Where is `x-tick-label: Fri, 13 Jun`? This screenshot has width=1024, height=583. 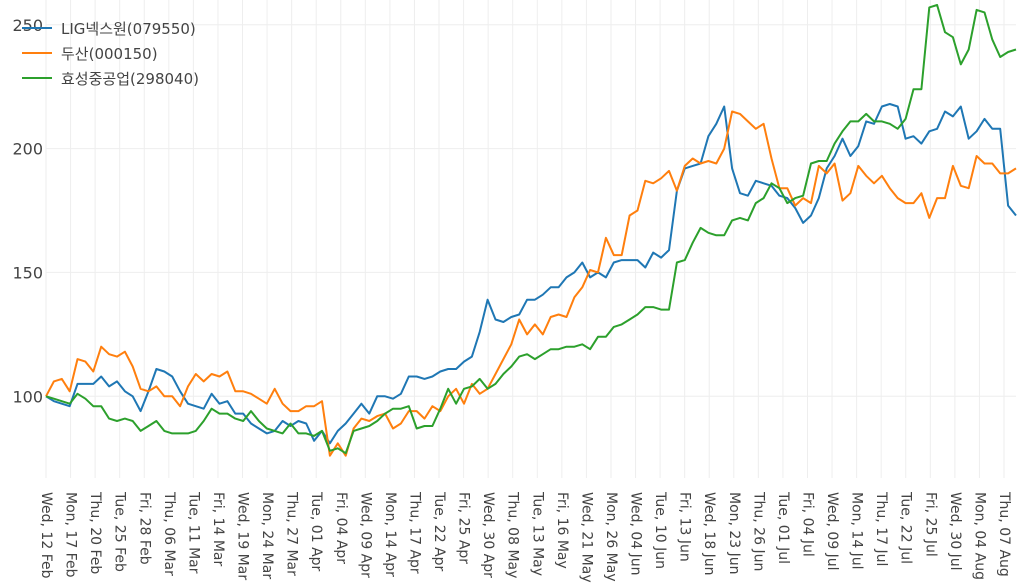
x-tick-label: Fri, 13 Jun is located at coordinates (685, 527).